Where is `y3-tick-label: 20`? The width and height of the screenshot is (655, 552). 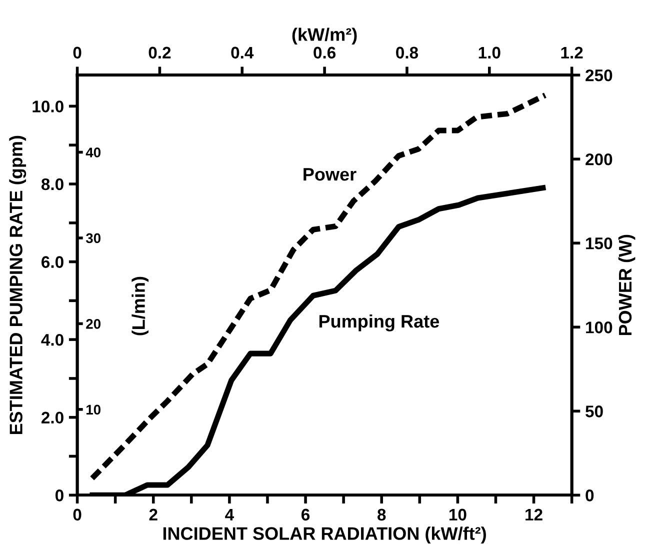
y3-tick-label: 20 is located at coordinates (93, 324).